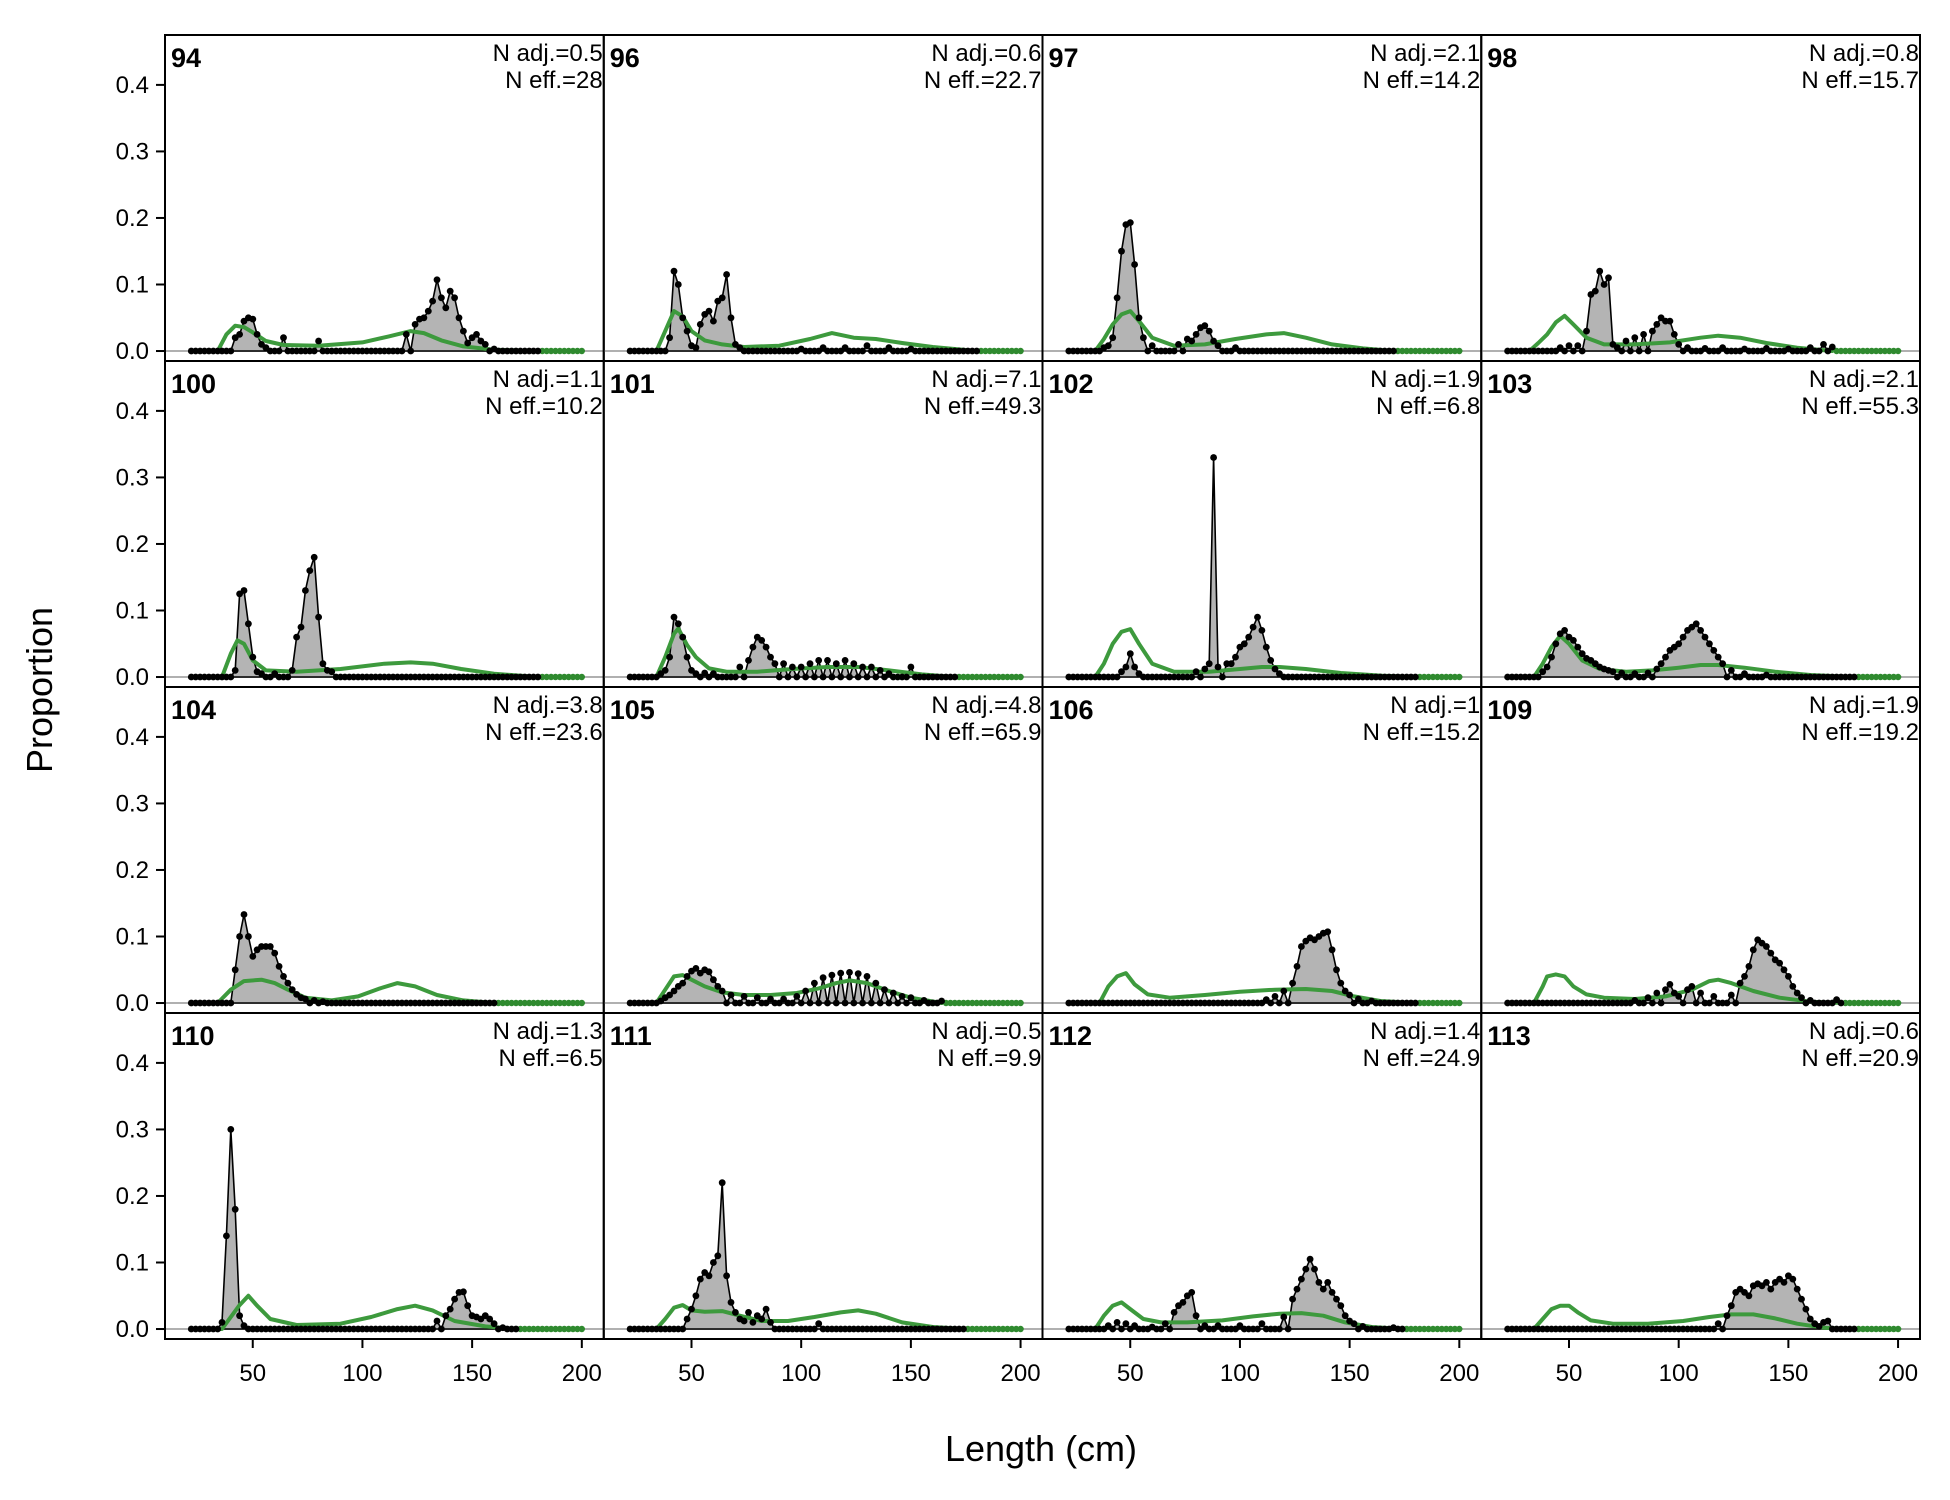  Describe the element at coordinates (1788, 1373) in the screenshot. I see `x-tick-label: 150` at that location.